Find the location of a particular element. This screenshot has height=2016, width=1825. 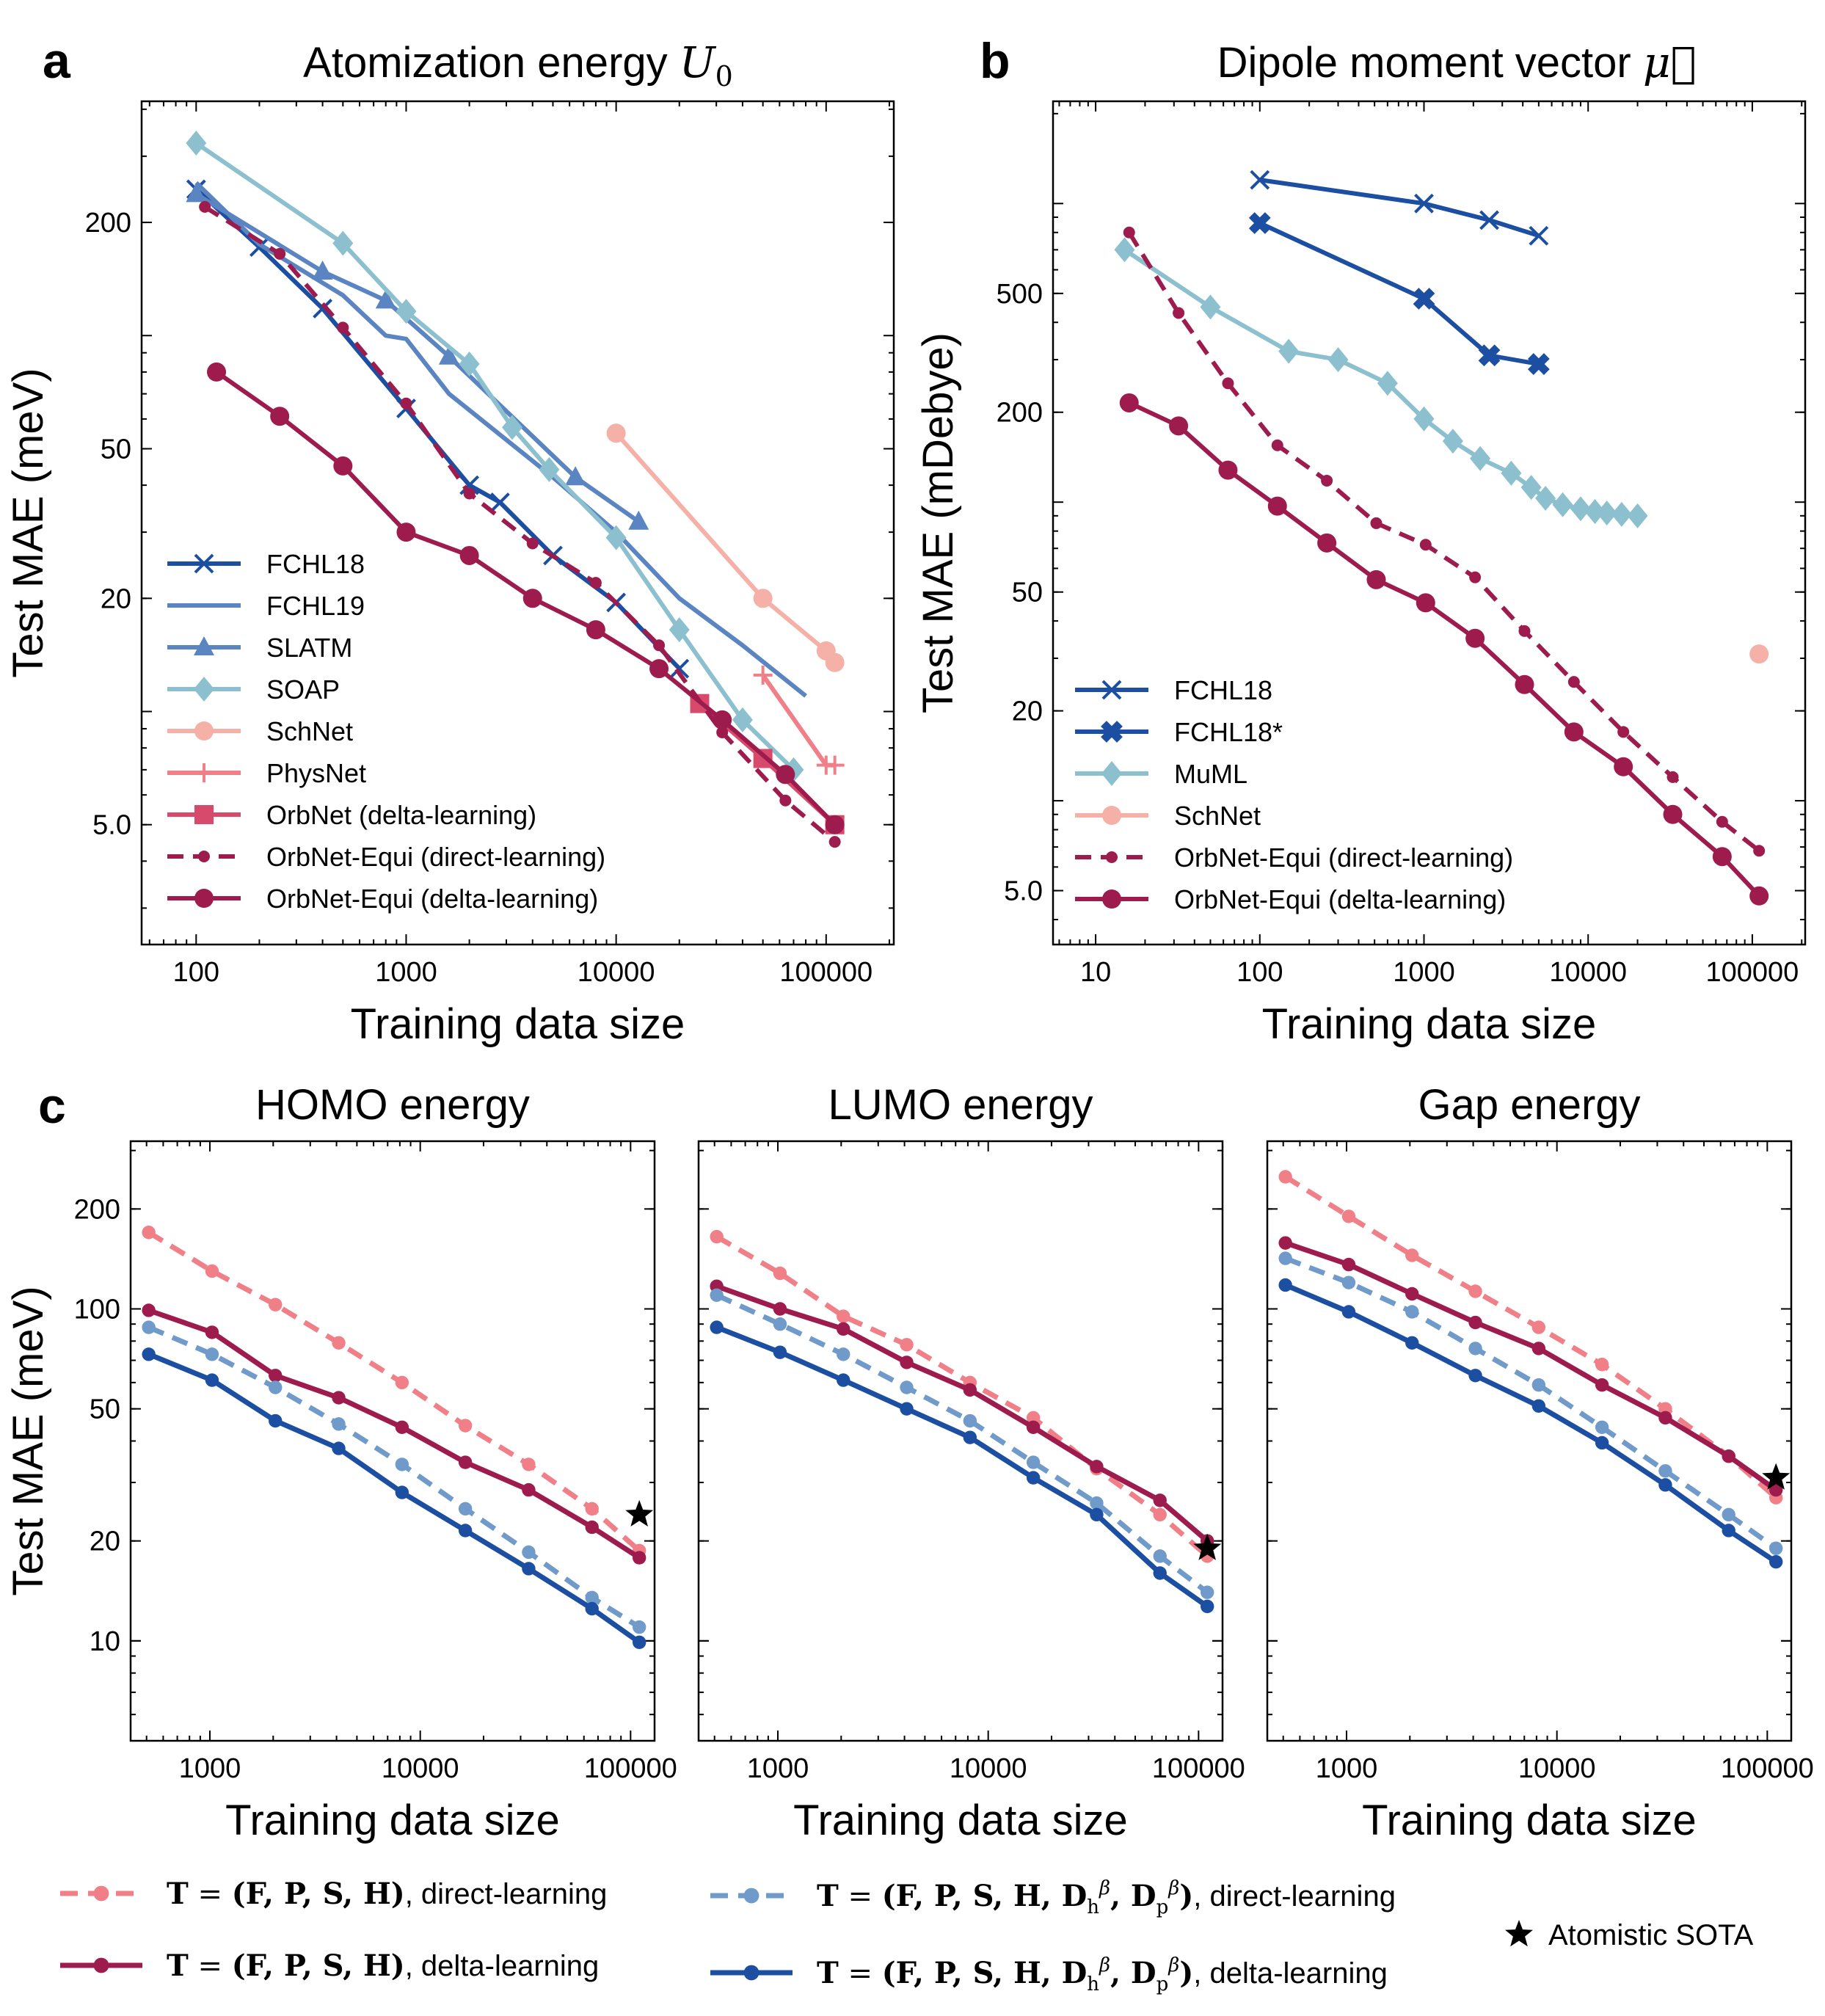

x-tick-label: 100 is located at coordinates (196, 972).